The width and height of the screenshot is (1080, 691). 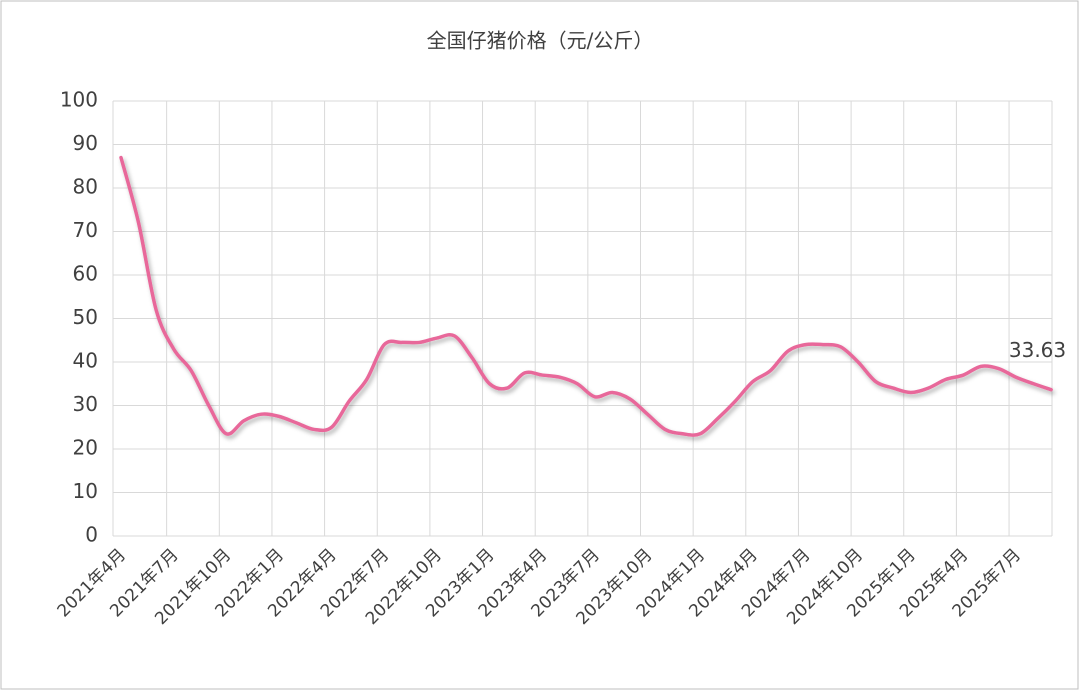 I want to click on data-label: 33.63, so click(x=1037, y=350).